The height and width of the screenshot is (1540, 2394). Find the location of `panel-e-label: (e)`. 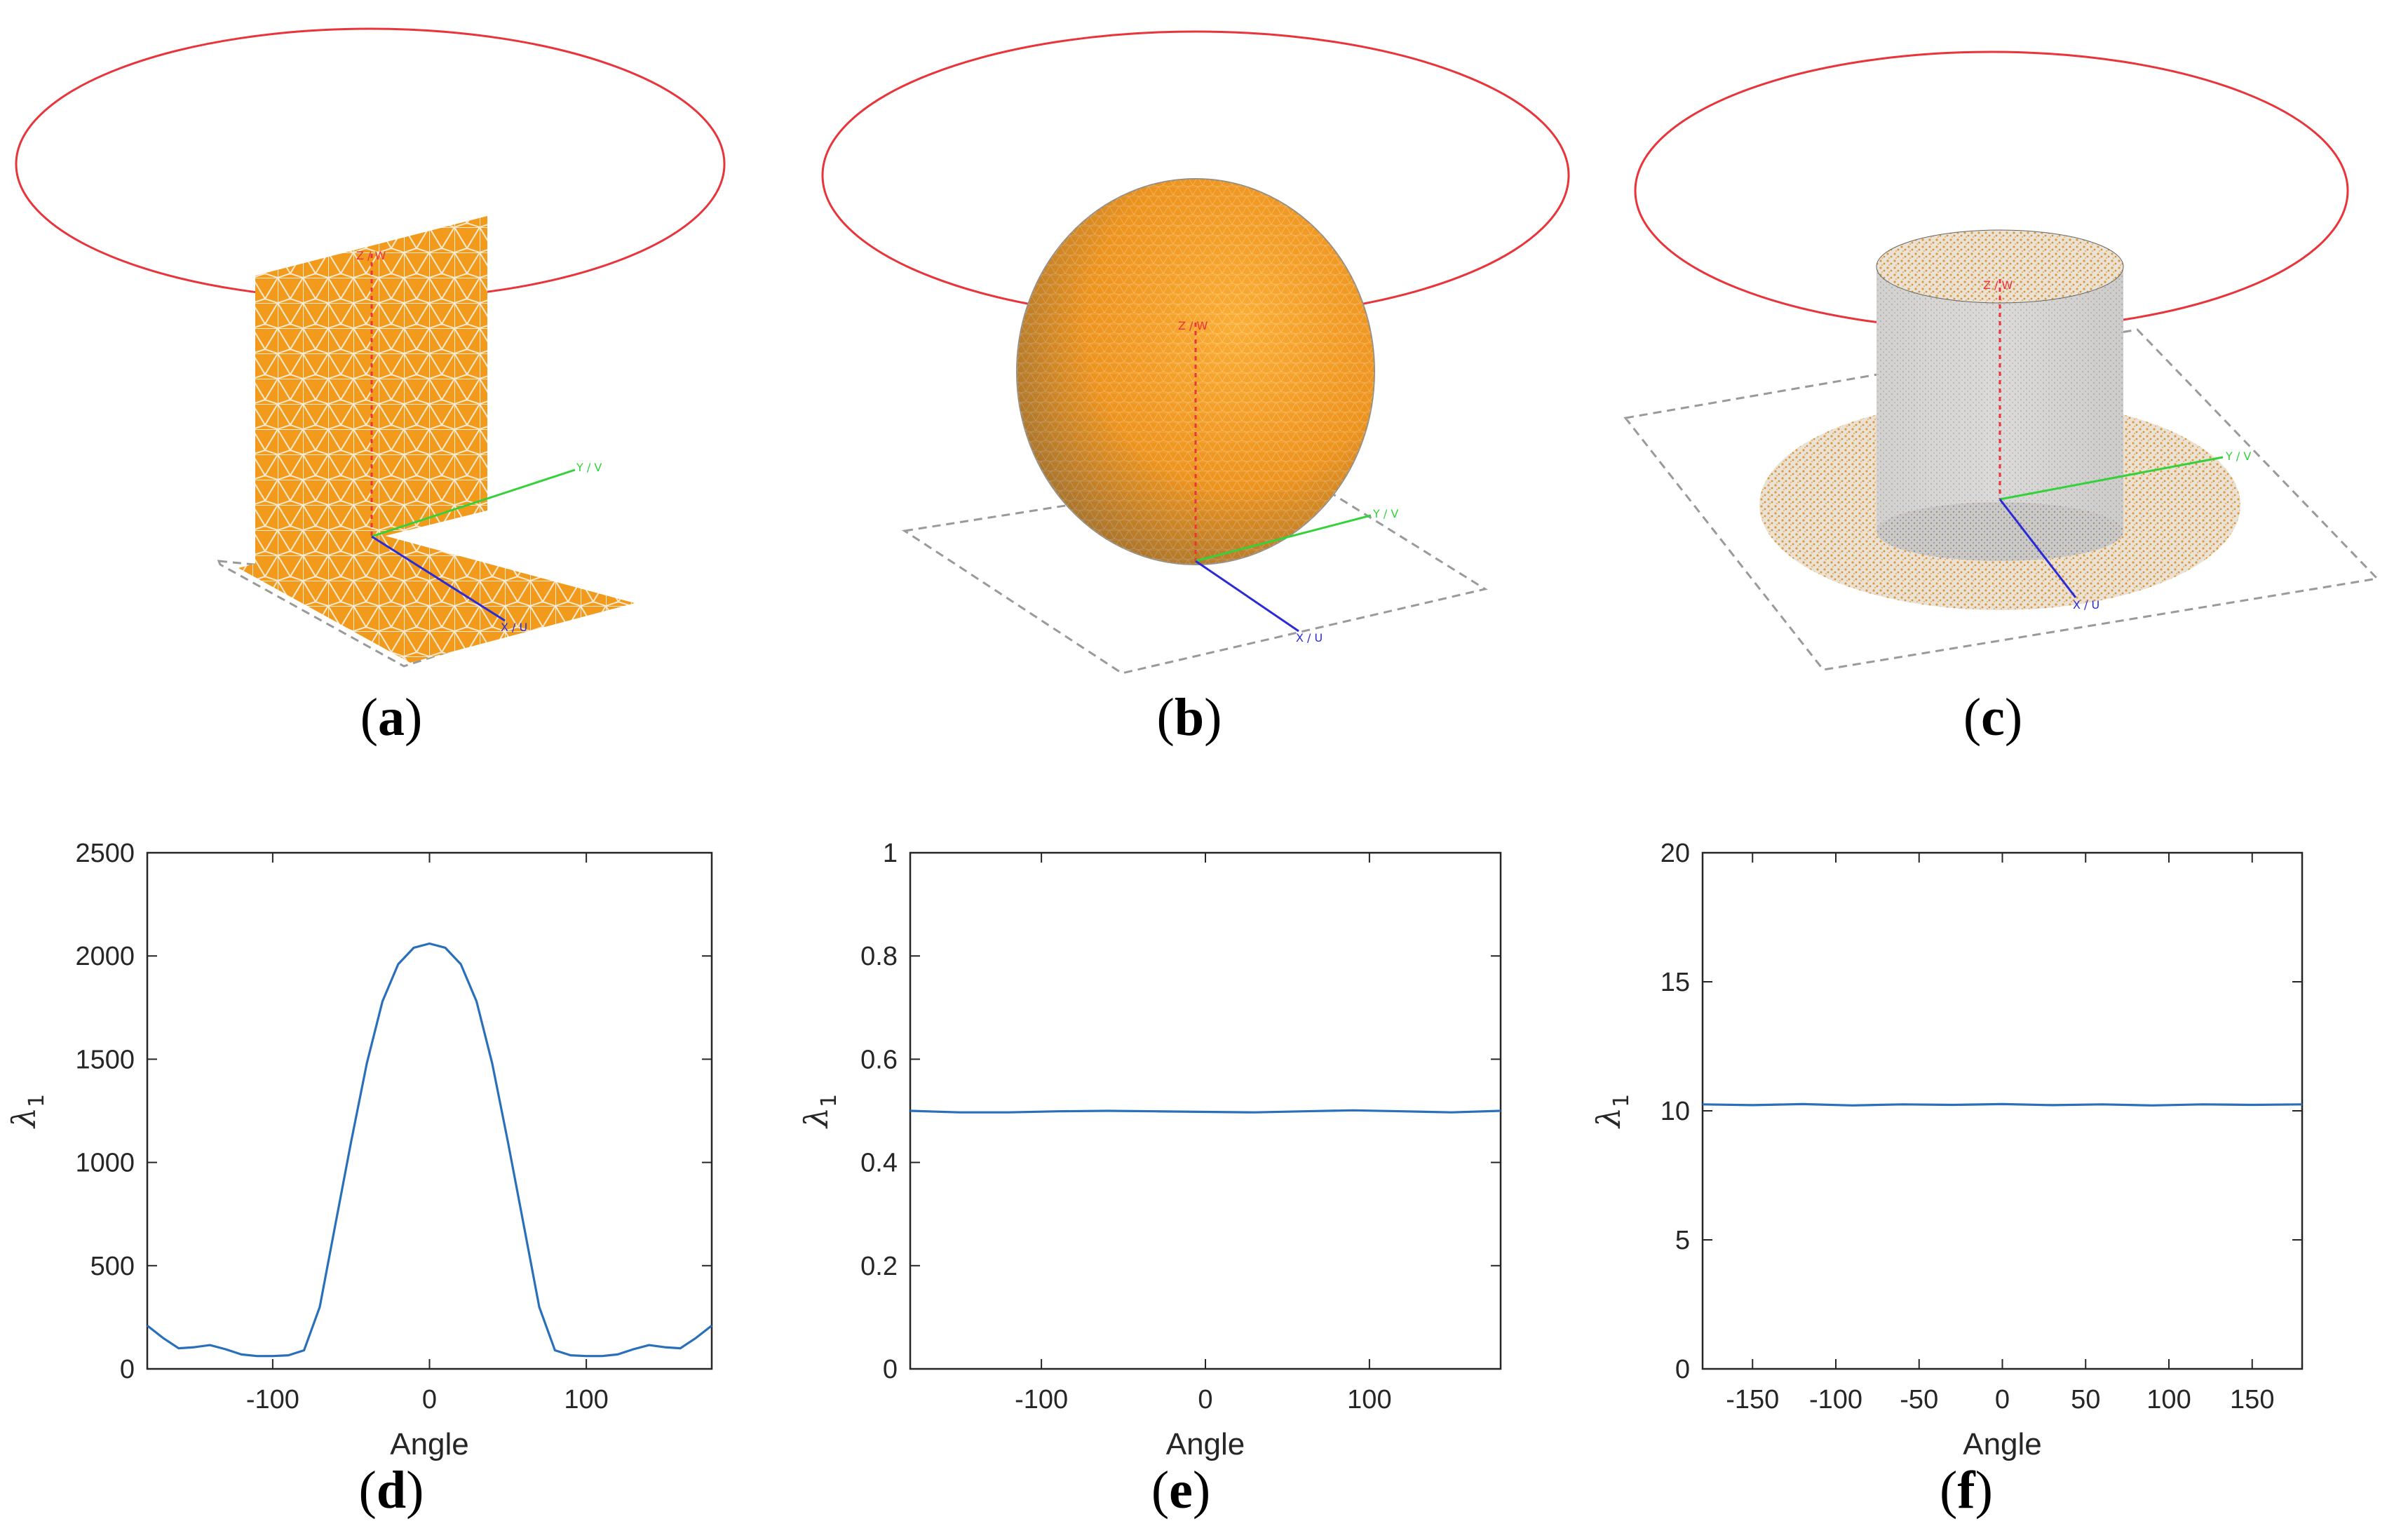

panel-e-label: (e) is located at coordinates (1181, 1490).